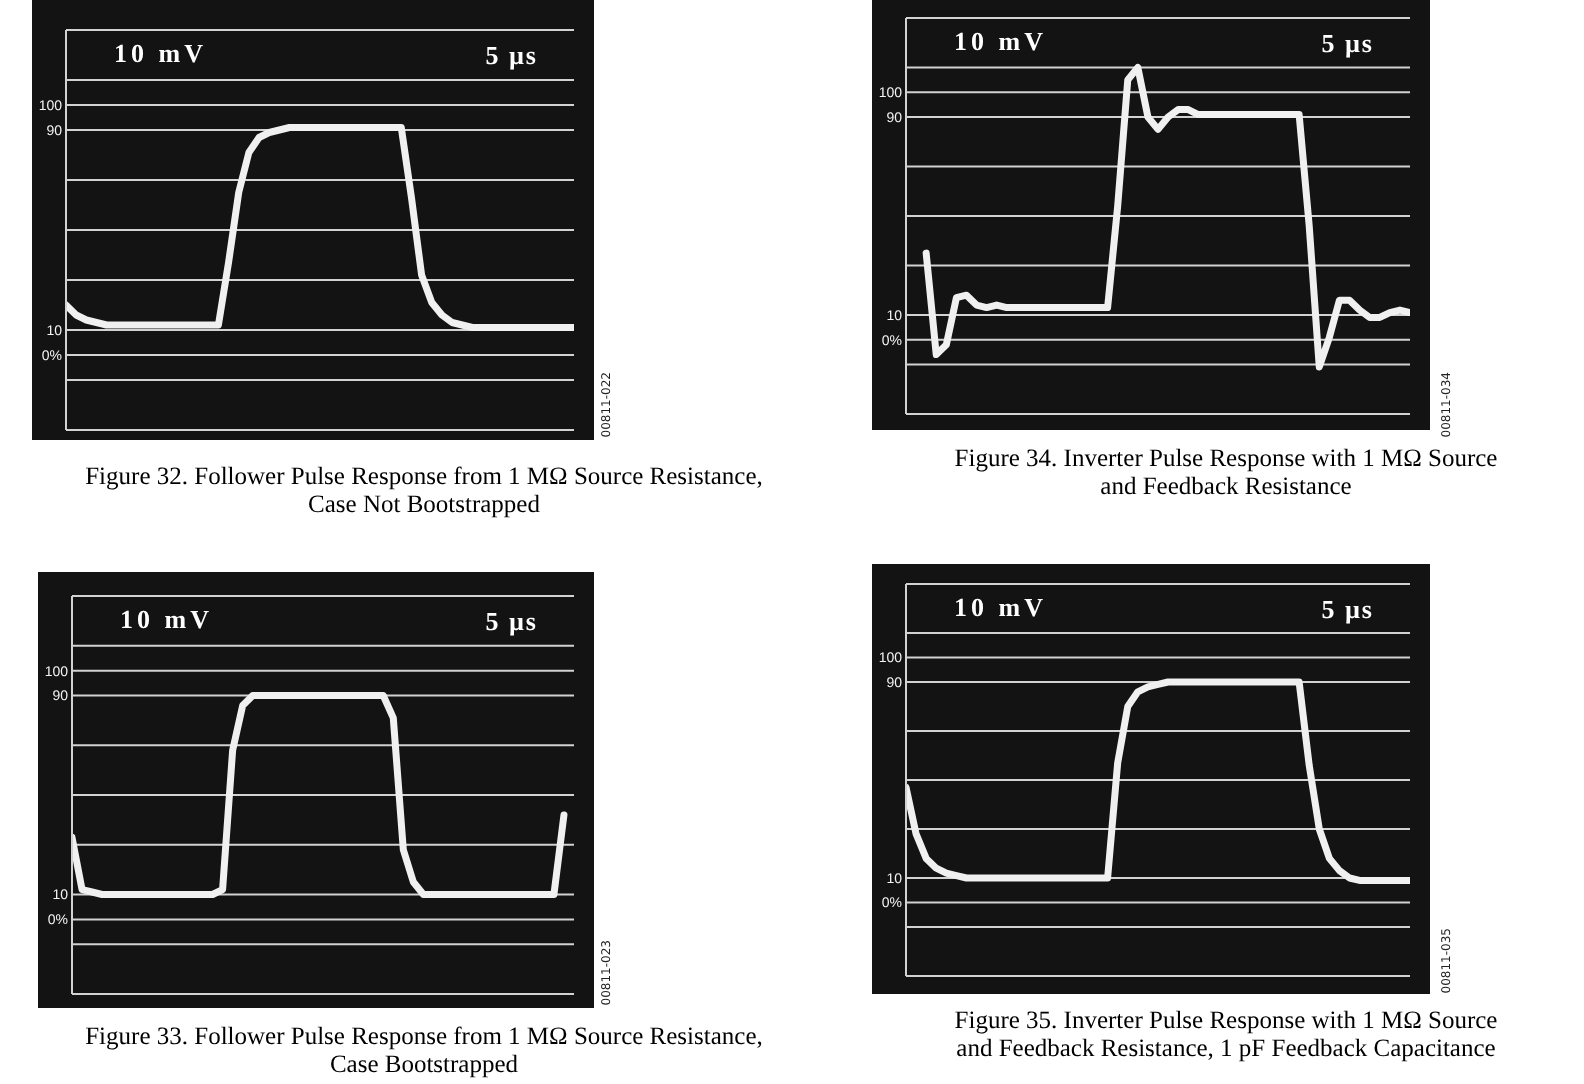  What do you see at coordinates (424, 1050) in the screenshot?
I see `text: Figure 33. Follower Pulse Response from 1 MΩ Source Resistance, Case Bootstrapped` at bounding box center [424, 1050].